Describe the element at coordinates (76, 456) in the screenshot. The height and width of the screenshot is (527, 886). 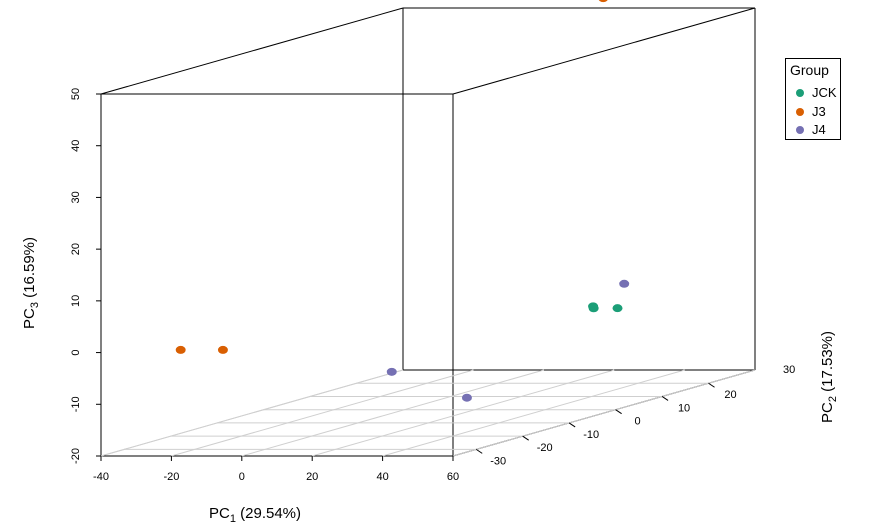
I see `z-tick-label-0: -20` at that location.